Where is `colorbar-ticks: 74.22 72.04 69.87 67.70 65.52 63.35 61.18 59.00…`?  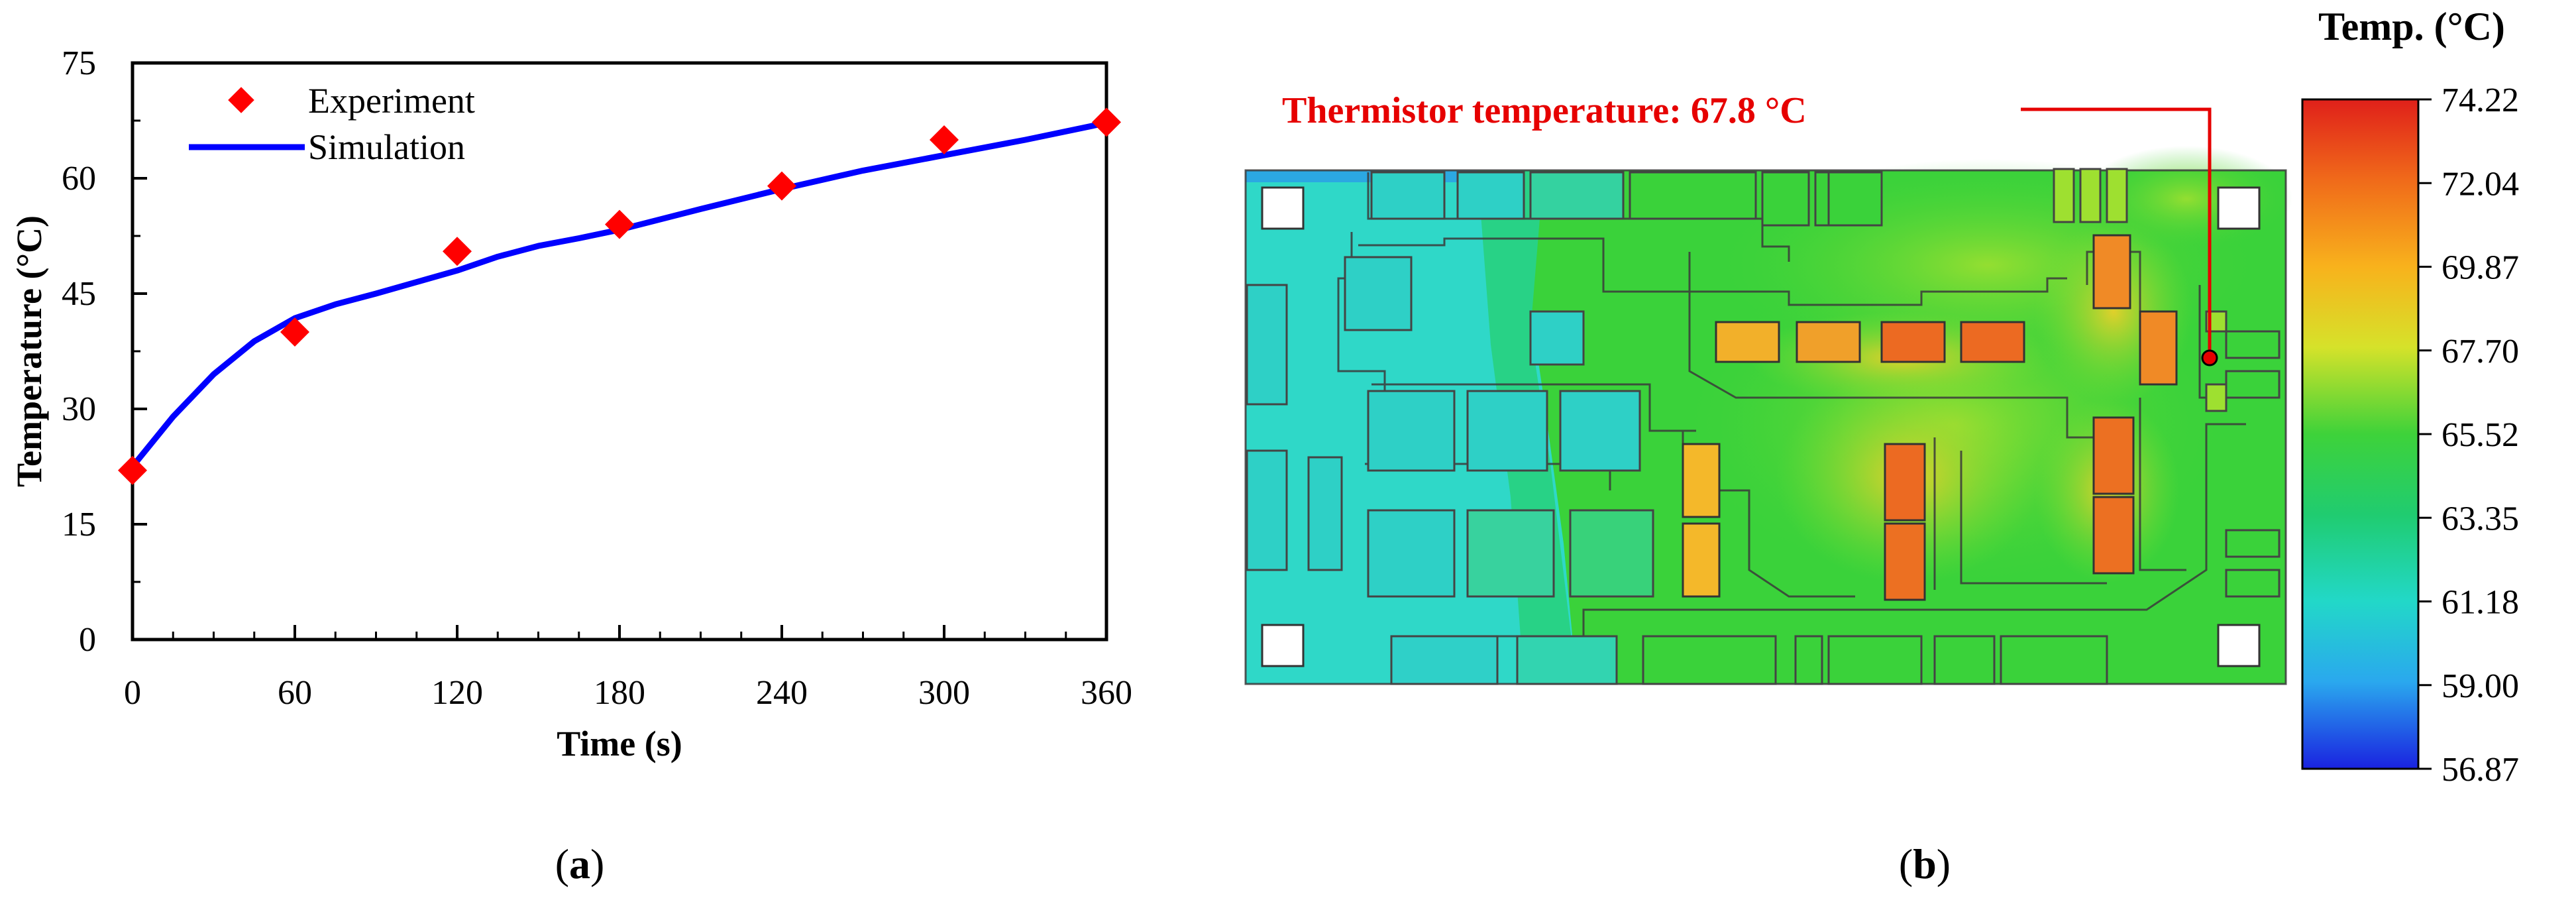
colorbar-ticks: 74.22 72.04 69.87 67.70 65.52 63.35 61.18 59.00… is located at coordinates (2468, 436).